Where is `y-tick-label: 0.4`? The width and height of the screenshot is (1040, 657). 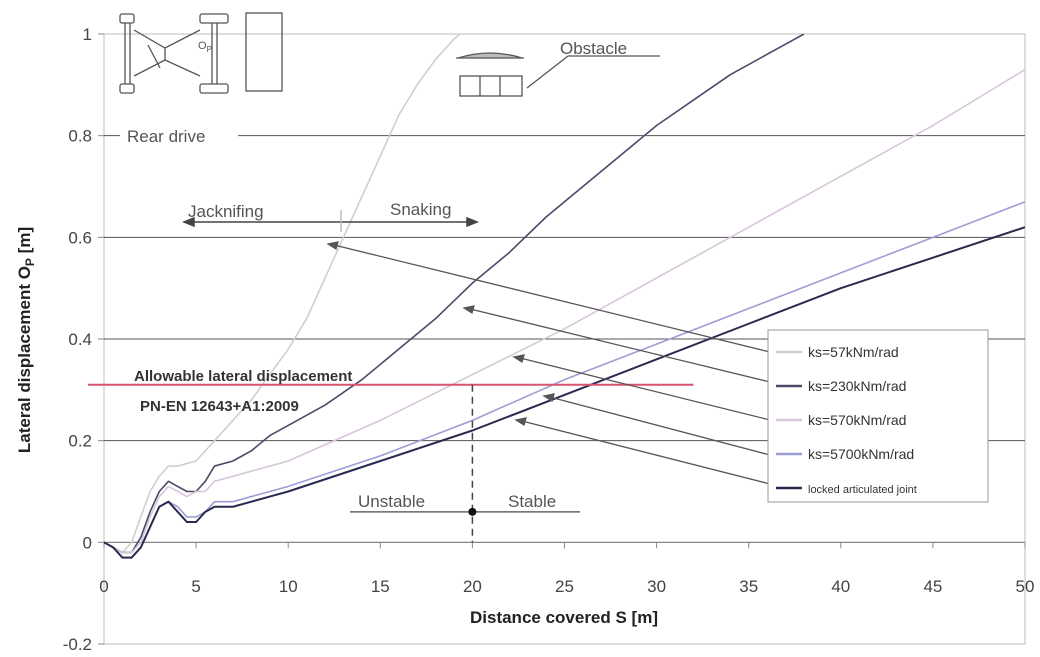
y-tick-label: 0.4 is located at coordinates (80, 339).